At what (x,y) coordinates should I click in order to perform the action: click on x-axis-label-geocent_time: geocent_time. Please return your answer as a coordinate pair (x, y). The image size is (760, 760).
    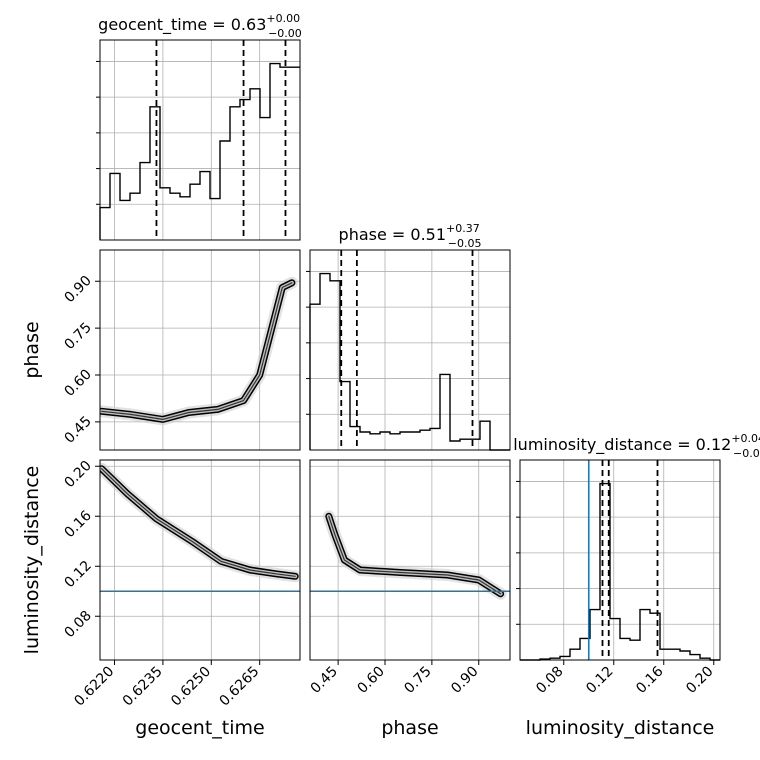
    Looking at the image, I should click on (199, 728).